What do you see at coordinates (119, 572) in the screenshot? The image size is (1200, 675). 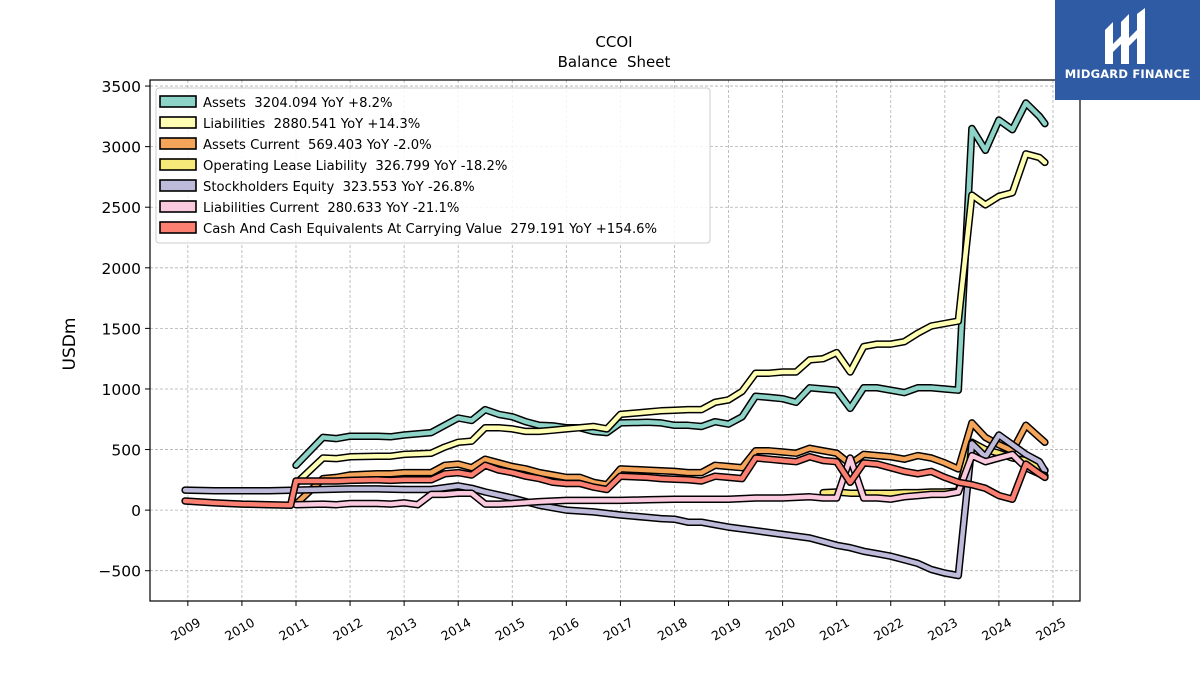 I see `y-tick-label: −500` at bounding box center [119, 572].